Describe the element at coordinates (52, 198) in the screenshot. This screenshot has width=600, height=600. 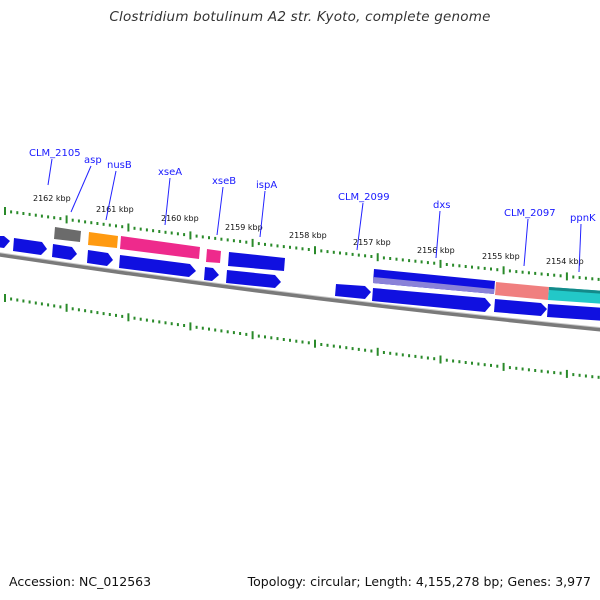
I see `kbp-label: 2162 kbp` at that location.